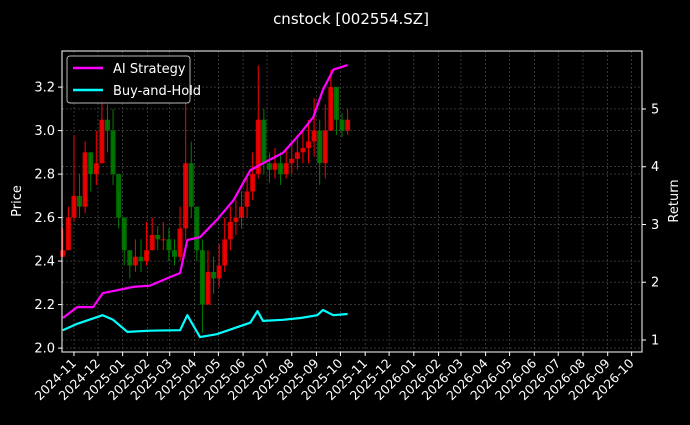 The image size is (690, 425). What do you see at coordinates (655, 109) in the screenshot?
I see `return-tick-label: 5` at bounding box center [655, 109].